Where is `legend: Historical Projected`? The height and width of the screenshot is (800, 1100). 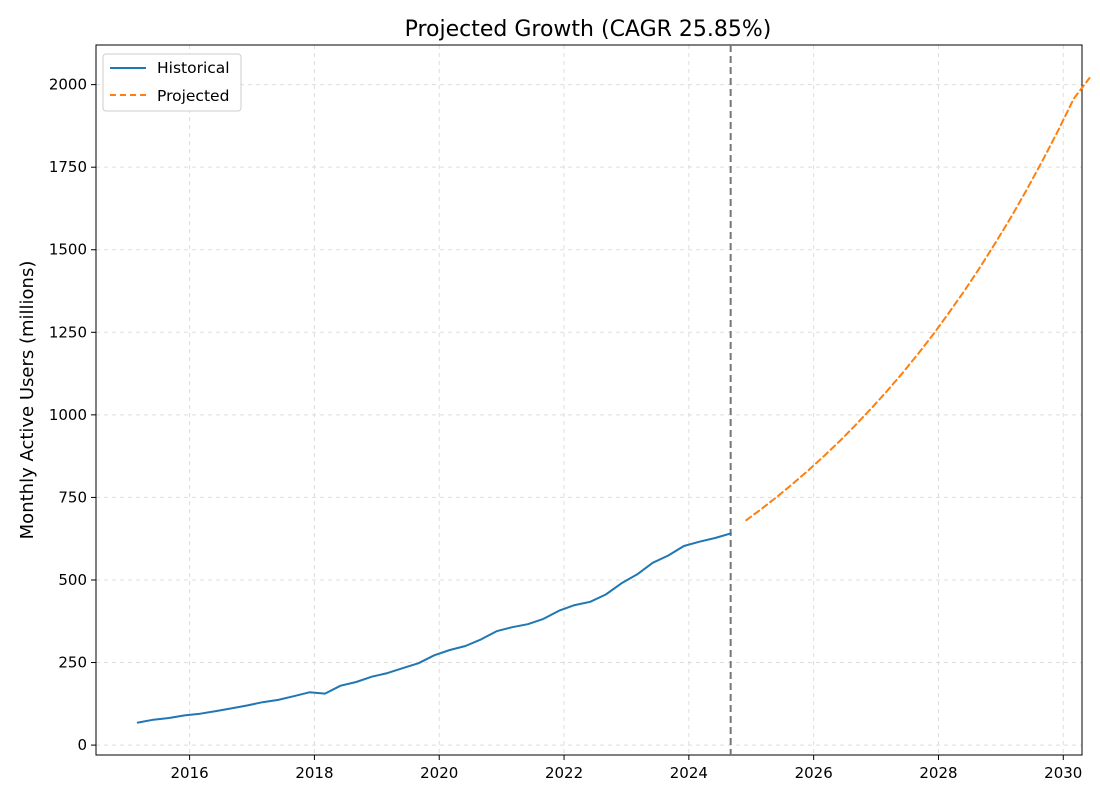
legend: Historical Projected is located at coordinates (172, 82).